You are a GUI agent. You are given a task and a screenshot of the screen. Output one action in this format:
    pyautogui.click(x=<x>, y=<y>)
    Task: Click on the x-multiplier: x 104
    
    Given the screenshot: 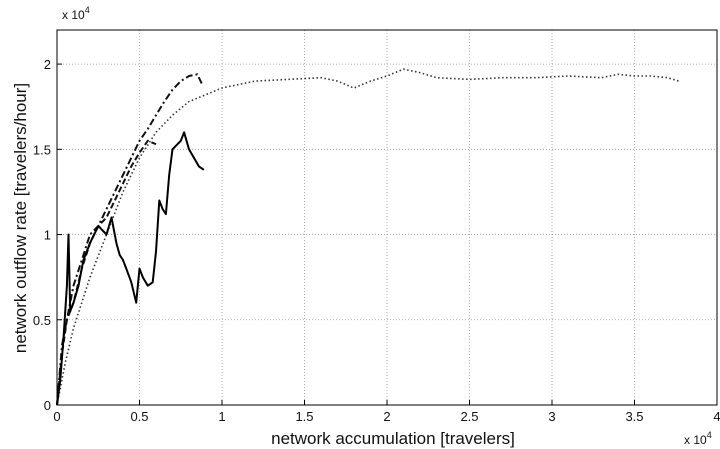 What is the action you would take?
    pyautogui.click(x=698, y=438)
    